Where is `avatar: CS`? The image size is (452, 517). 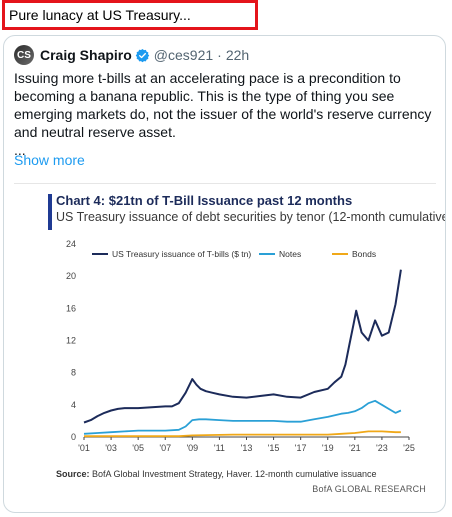 avatar: CS is located at coordinates (24, 55).